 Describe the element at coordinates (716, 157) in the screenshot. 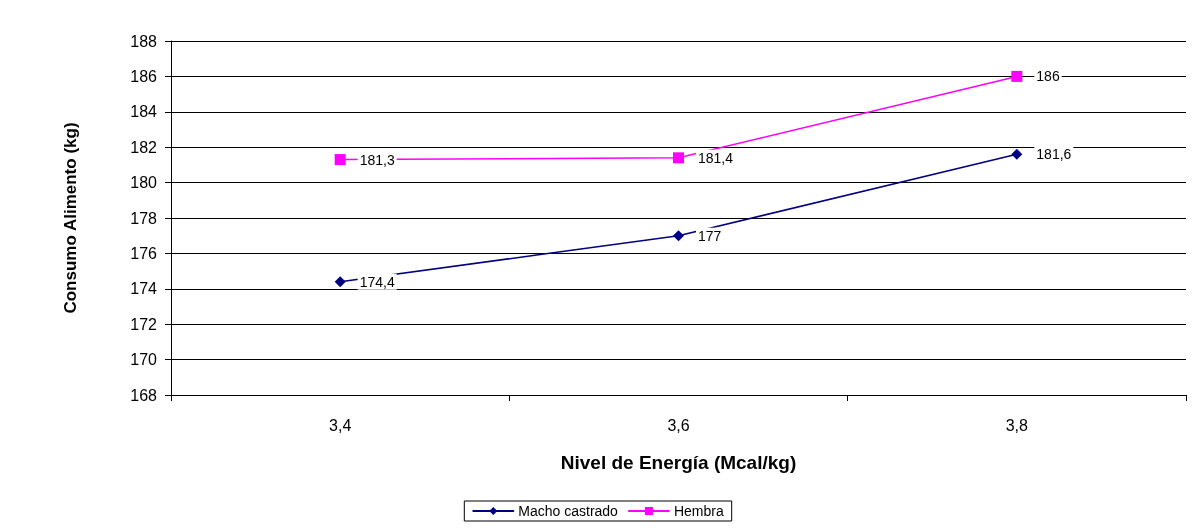

I see `data-label: 181,4` at that location.